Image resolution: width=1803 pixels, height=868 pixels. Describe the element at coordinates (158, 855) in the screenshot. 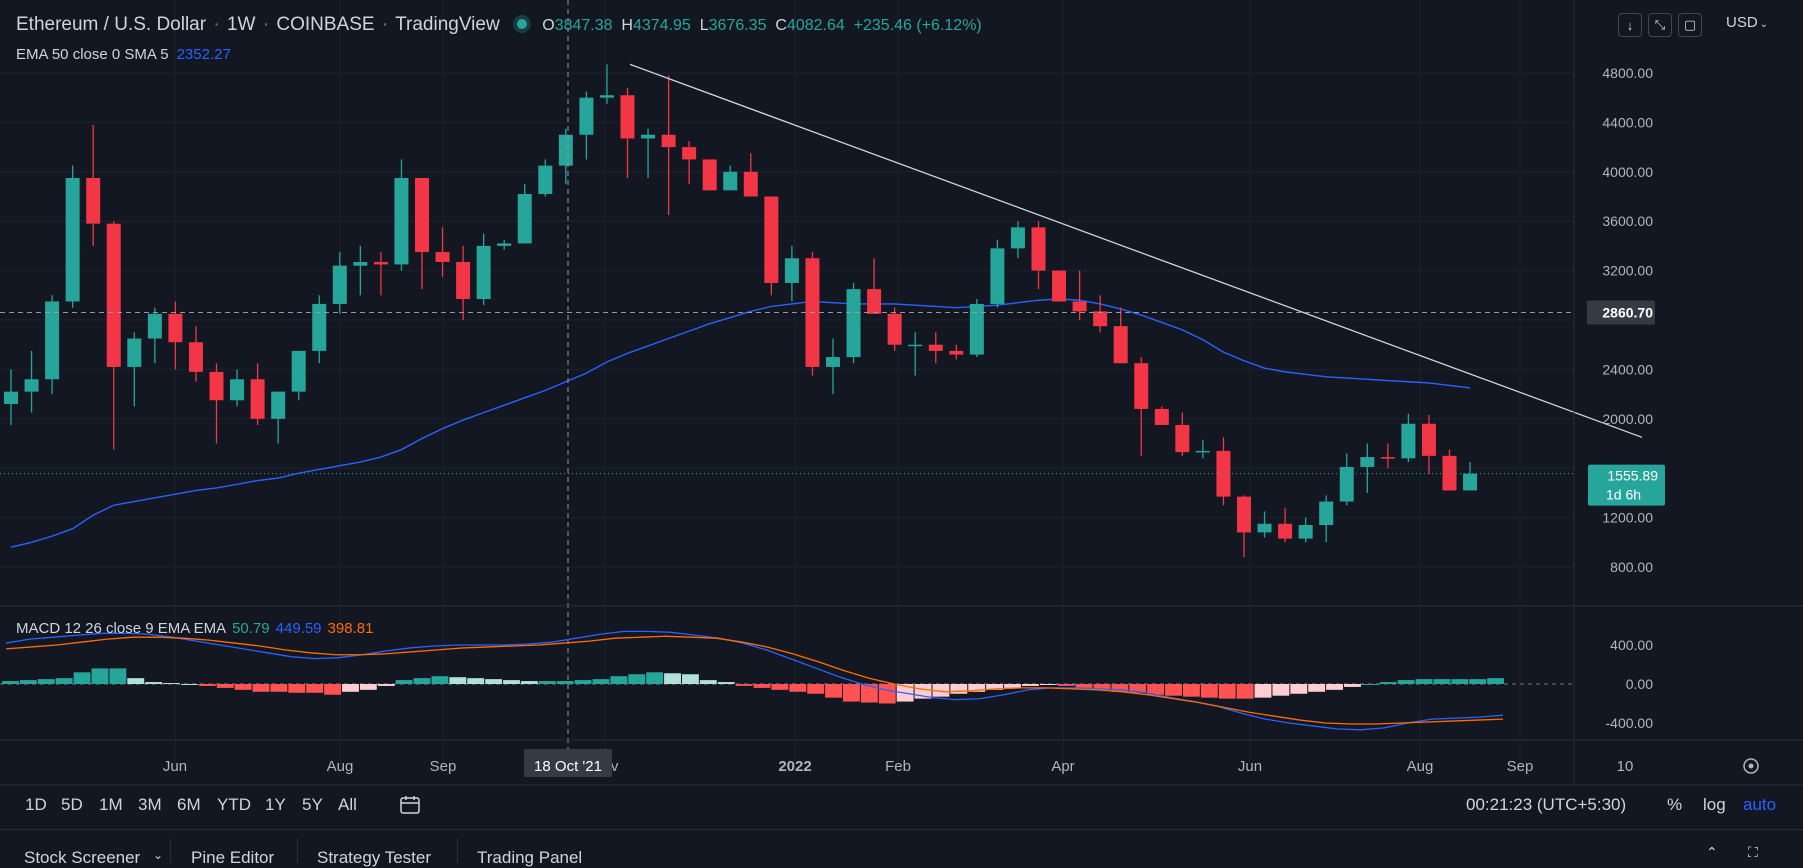

I see `chevron-down-icon: ⌄` at that location.